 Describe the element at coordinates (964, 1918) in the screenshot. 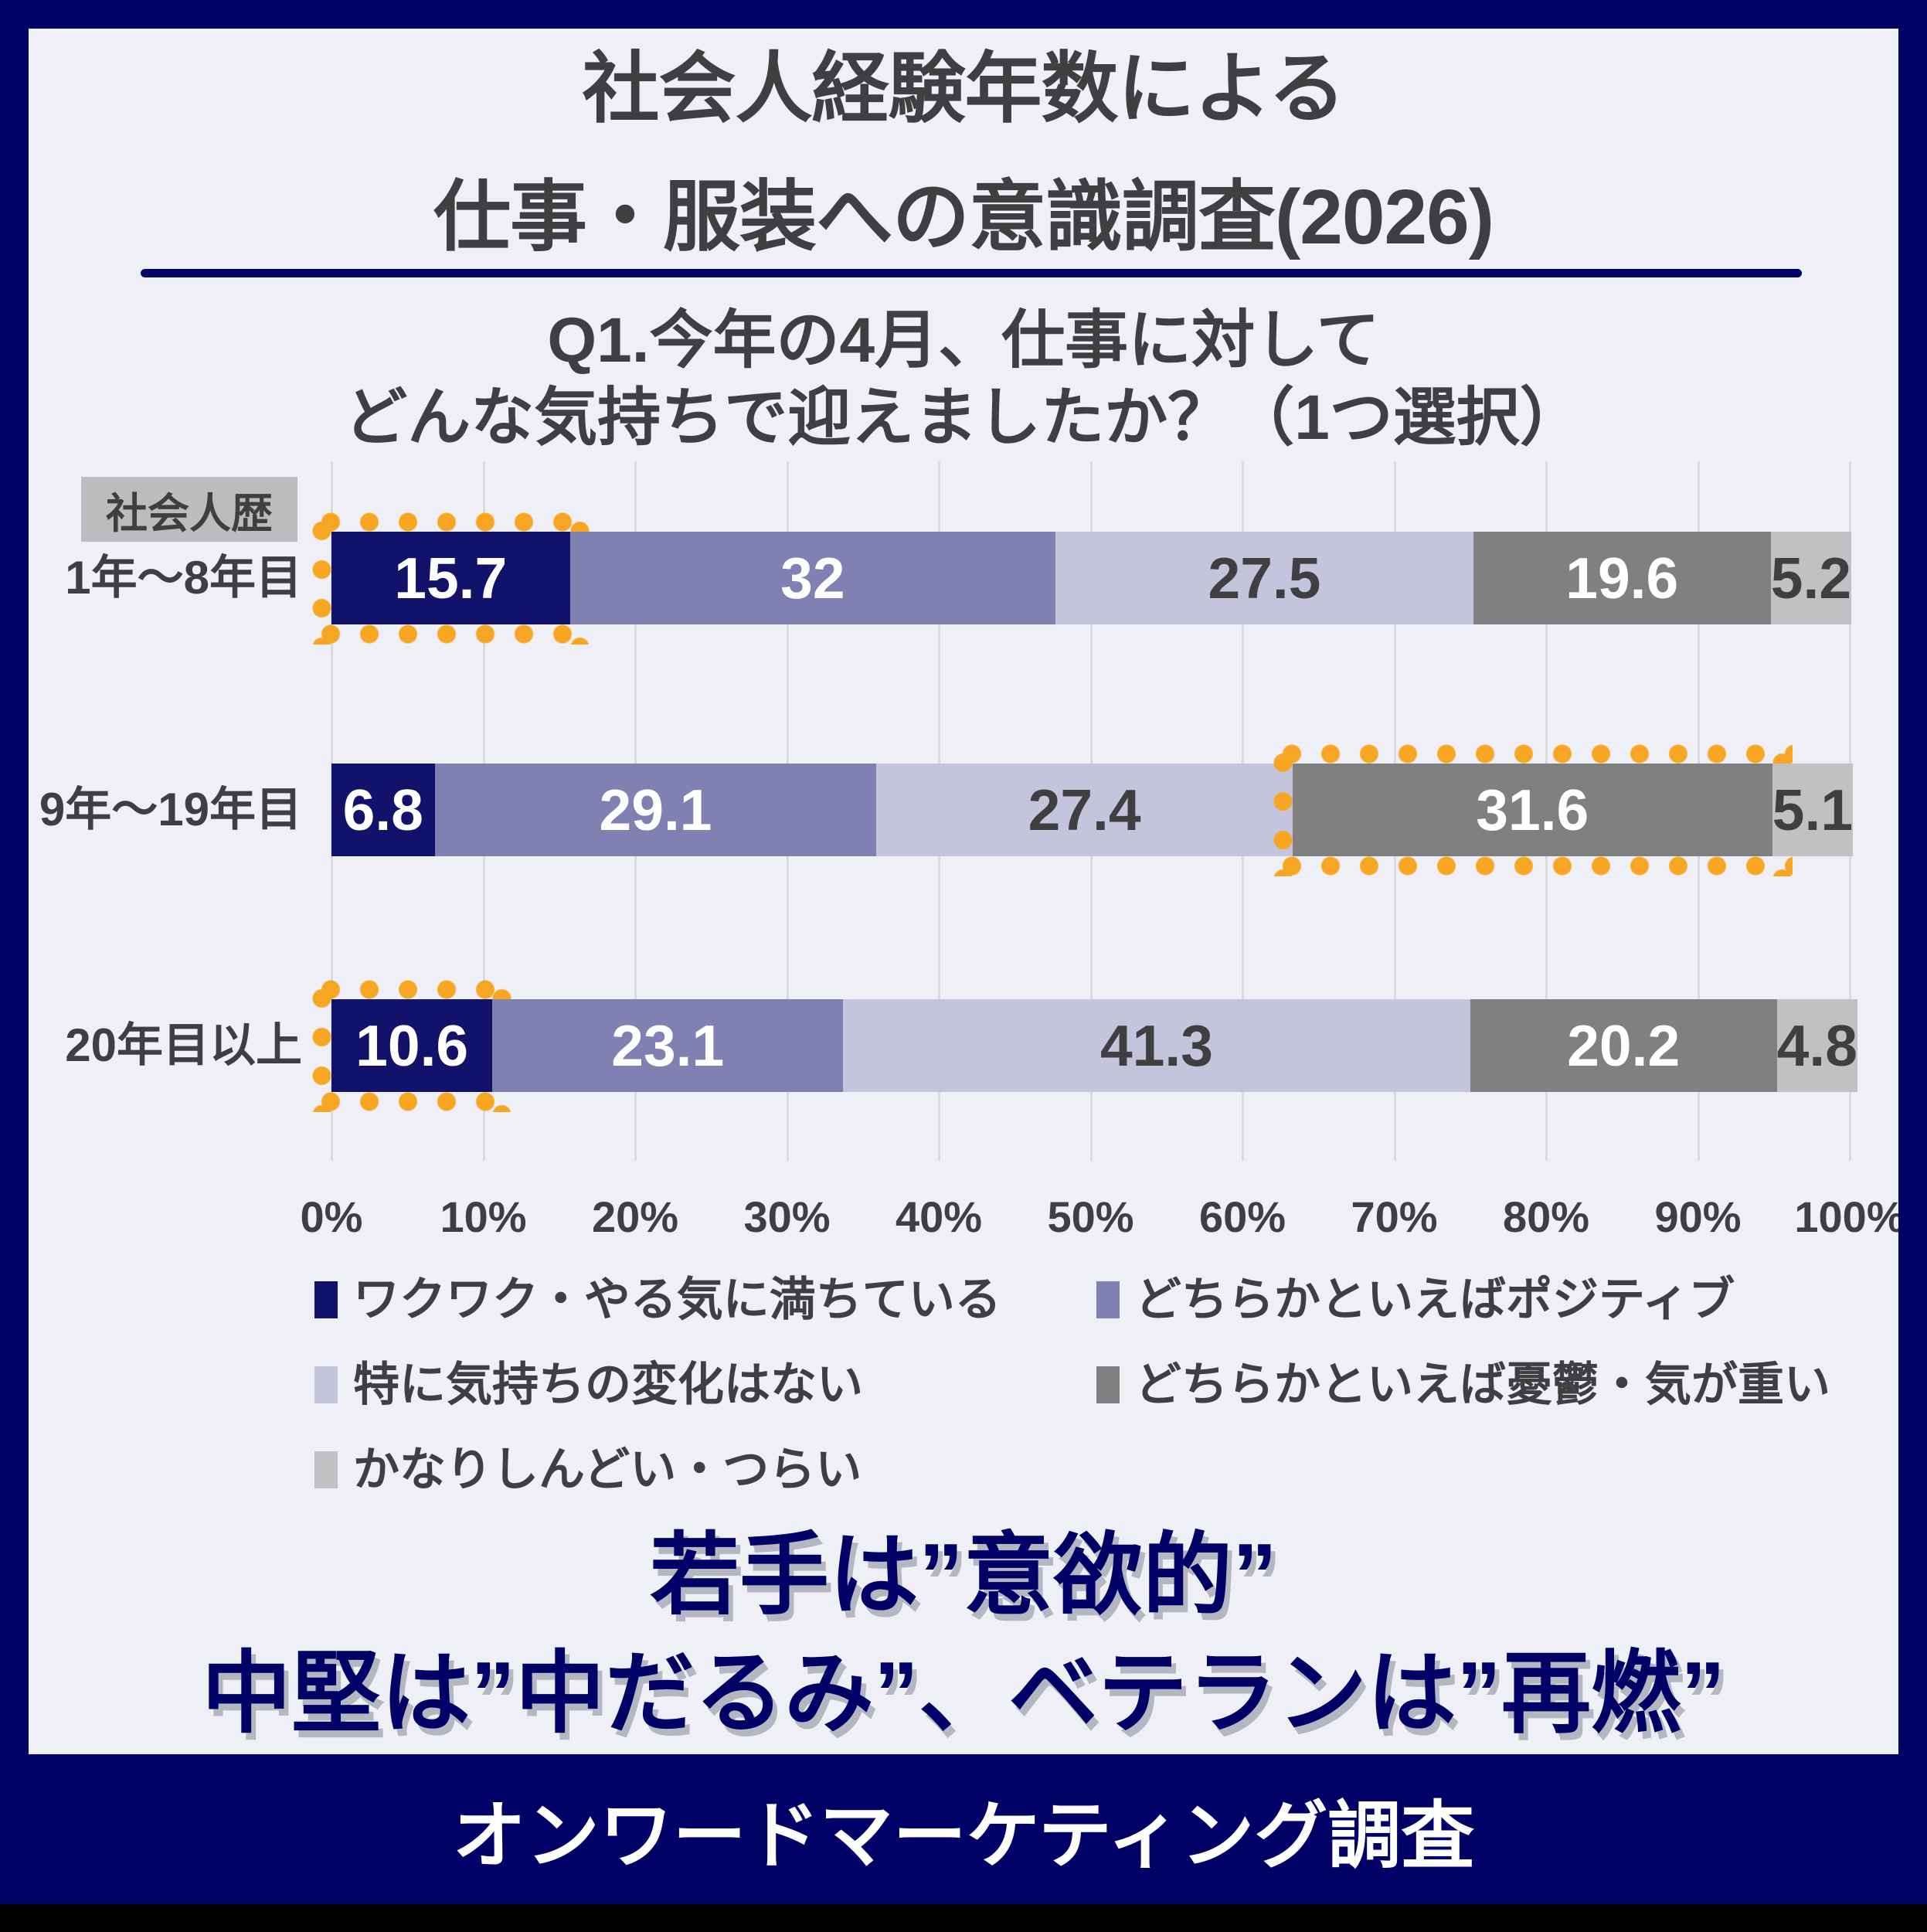

I see `bottom-strip` at that location.